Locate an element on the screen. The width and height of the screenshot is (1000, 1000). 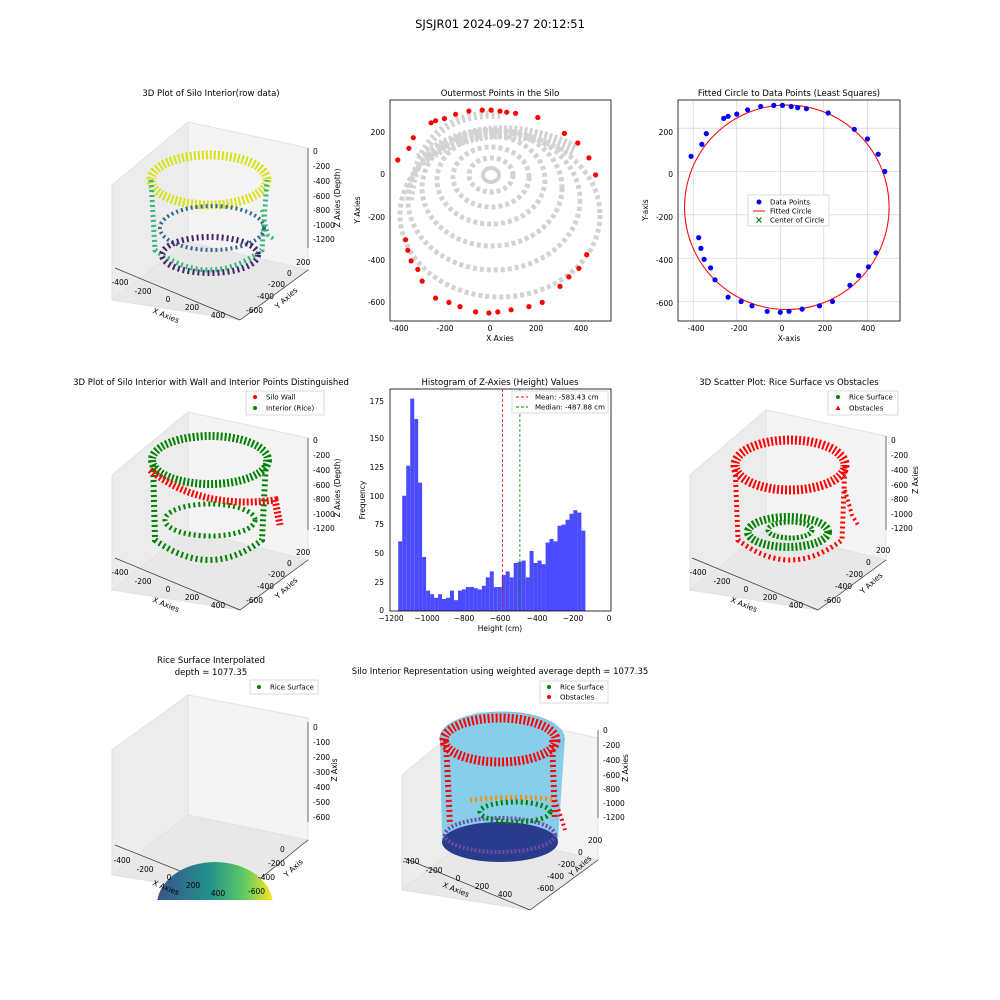
x-tick-labels: −1200 −1000 −800 −600 −400 −200 0 is located at coordinates (494, 618).